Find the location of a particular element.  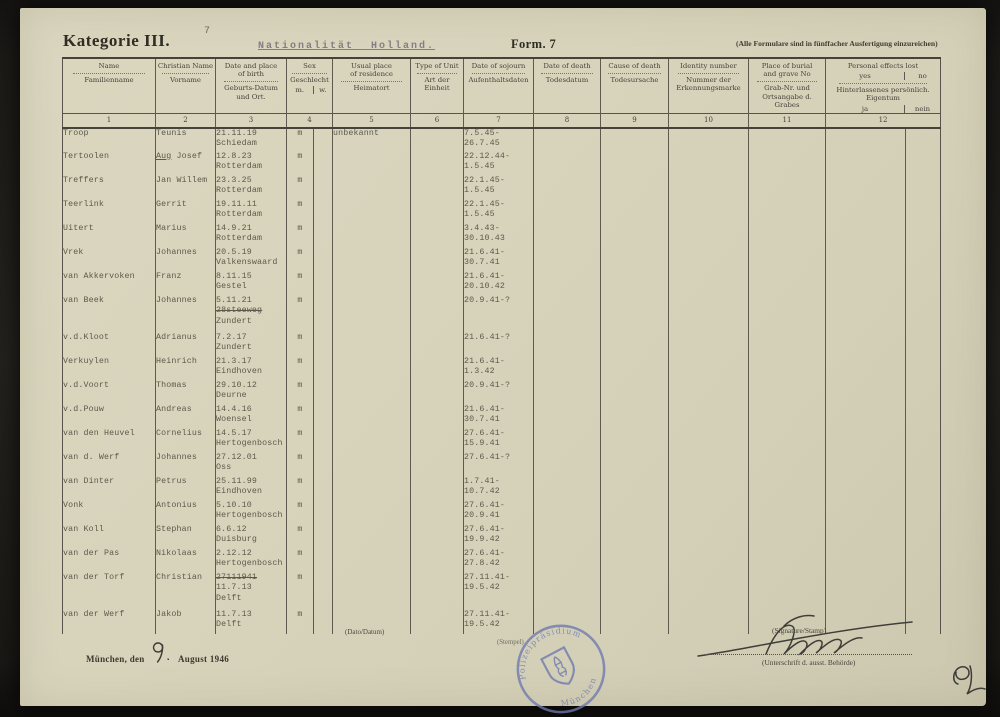

surname-cell: van d. Werf is located at coordinates (91, 457).